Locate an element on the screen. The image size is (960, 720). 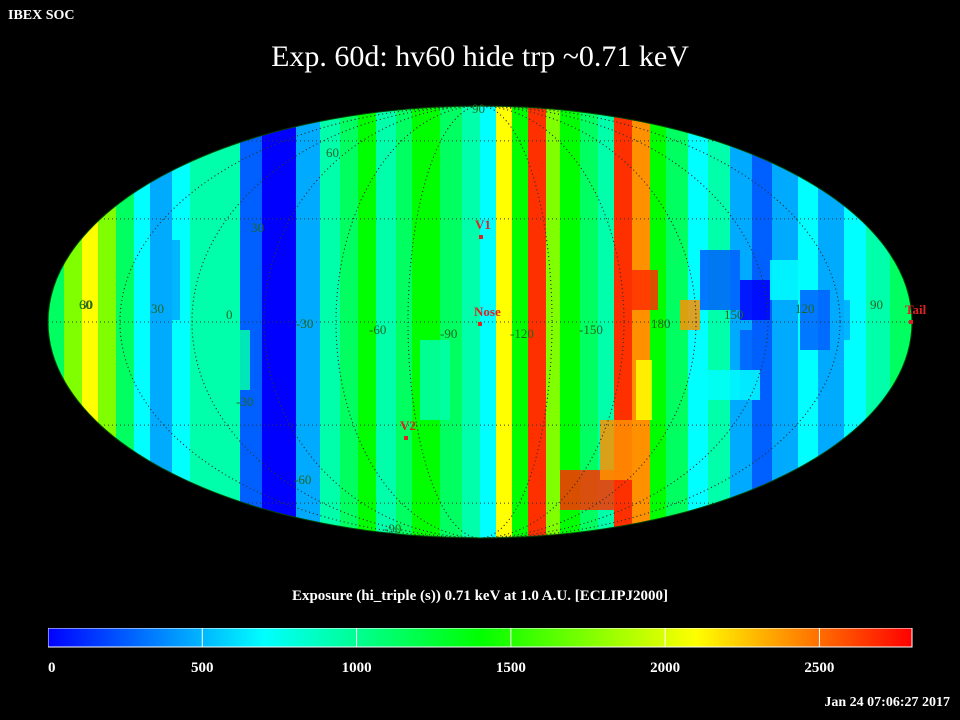
latitude-label: -90 is located at coordinates (392, 528).